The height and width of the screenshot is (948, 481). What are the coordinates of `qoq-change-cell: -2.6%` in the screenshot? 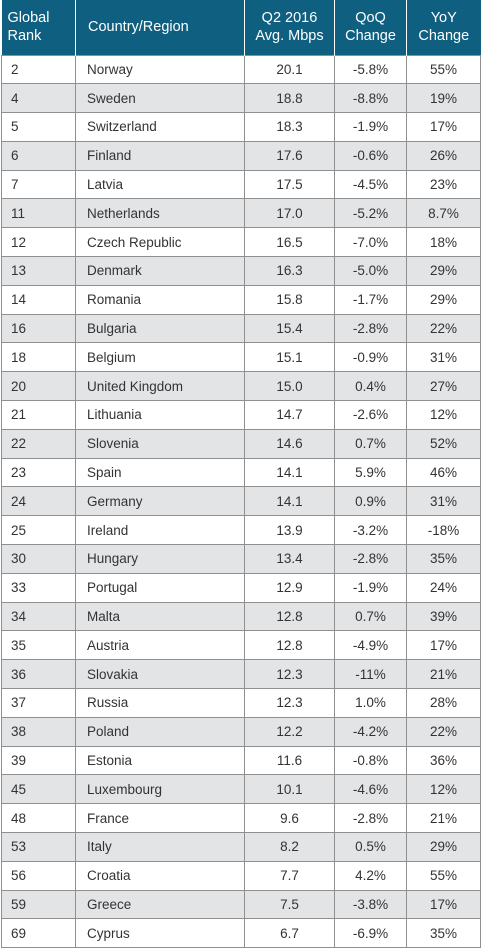 It's located at (370, 415).